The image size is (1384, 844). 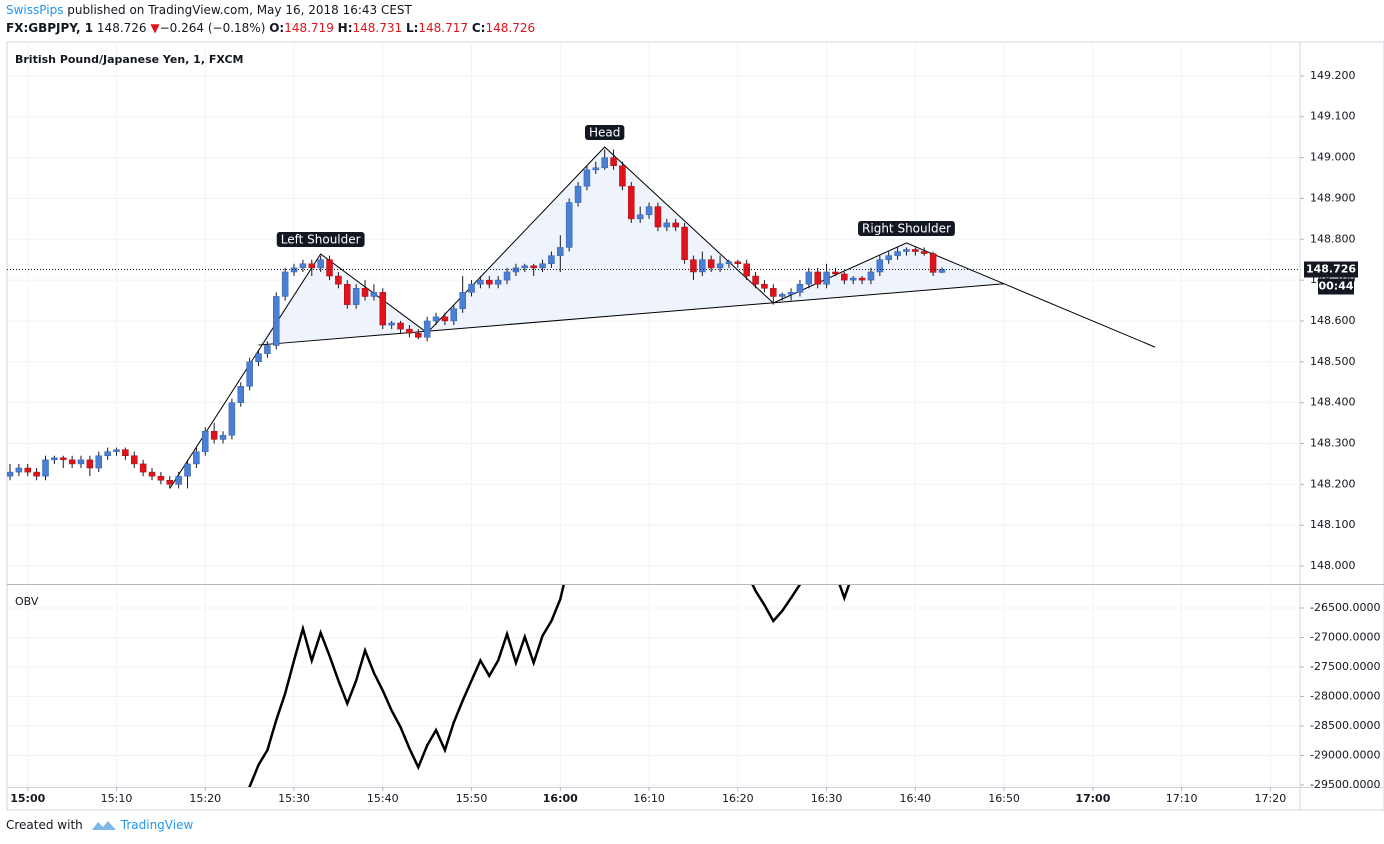 I want to click on x-tick-label: 15:10, so click(x=117, y=798).